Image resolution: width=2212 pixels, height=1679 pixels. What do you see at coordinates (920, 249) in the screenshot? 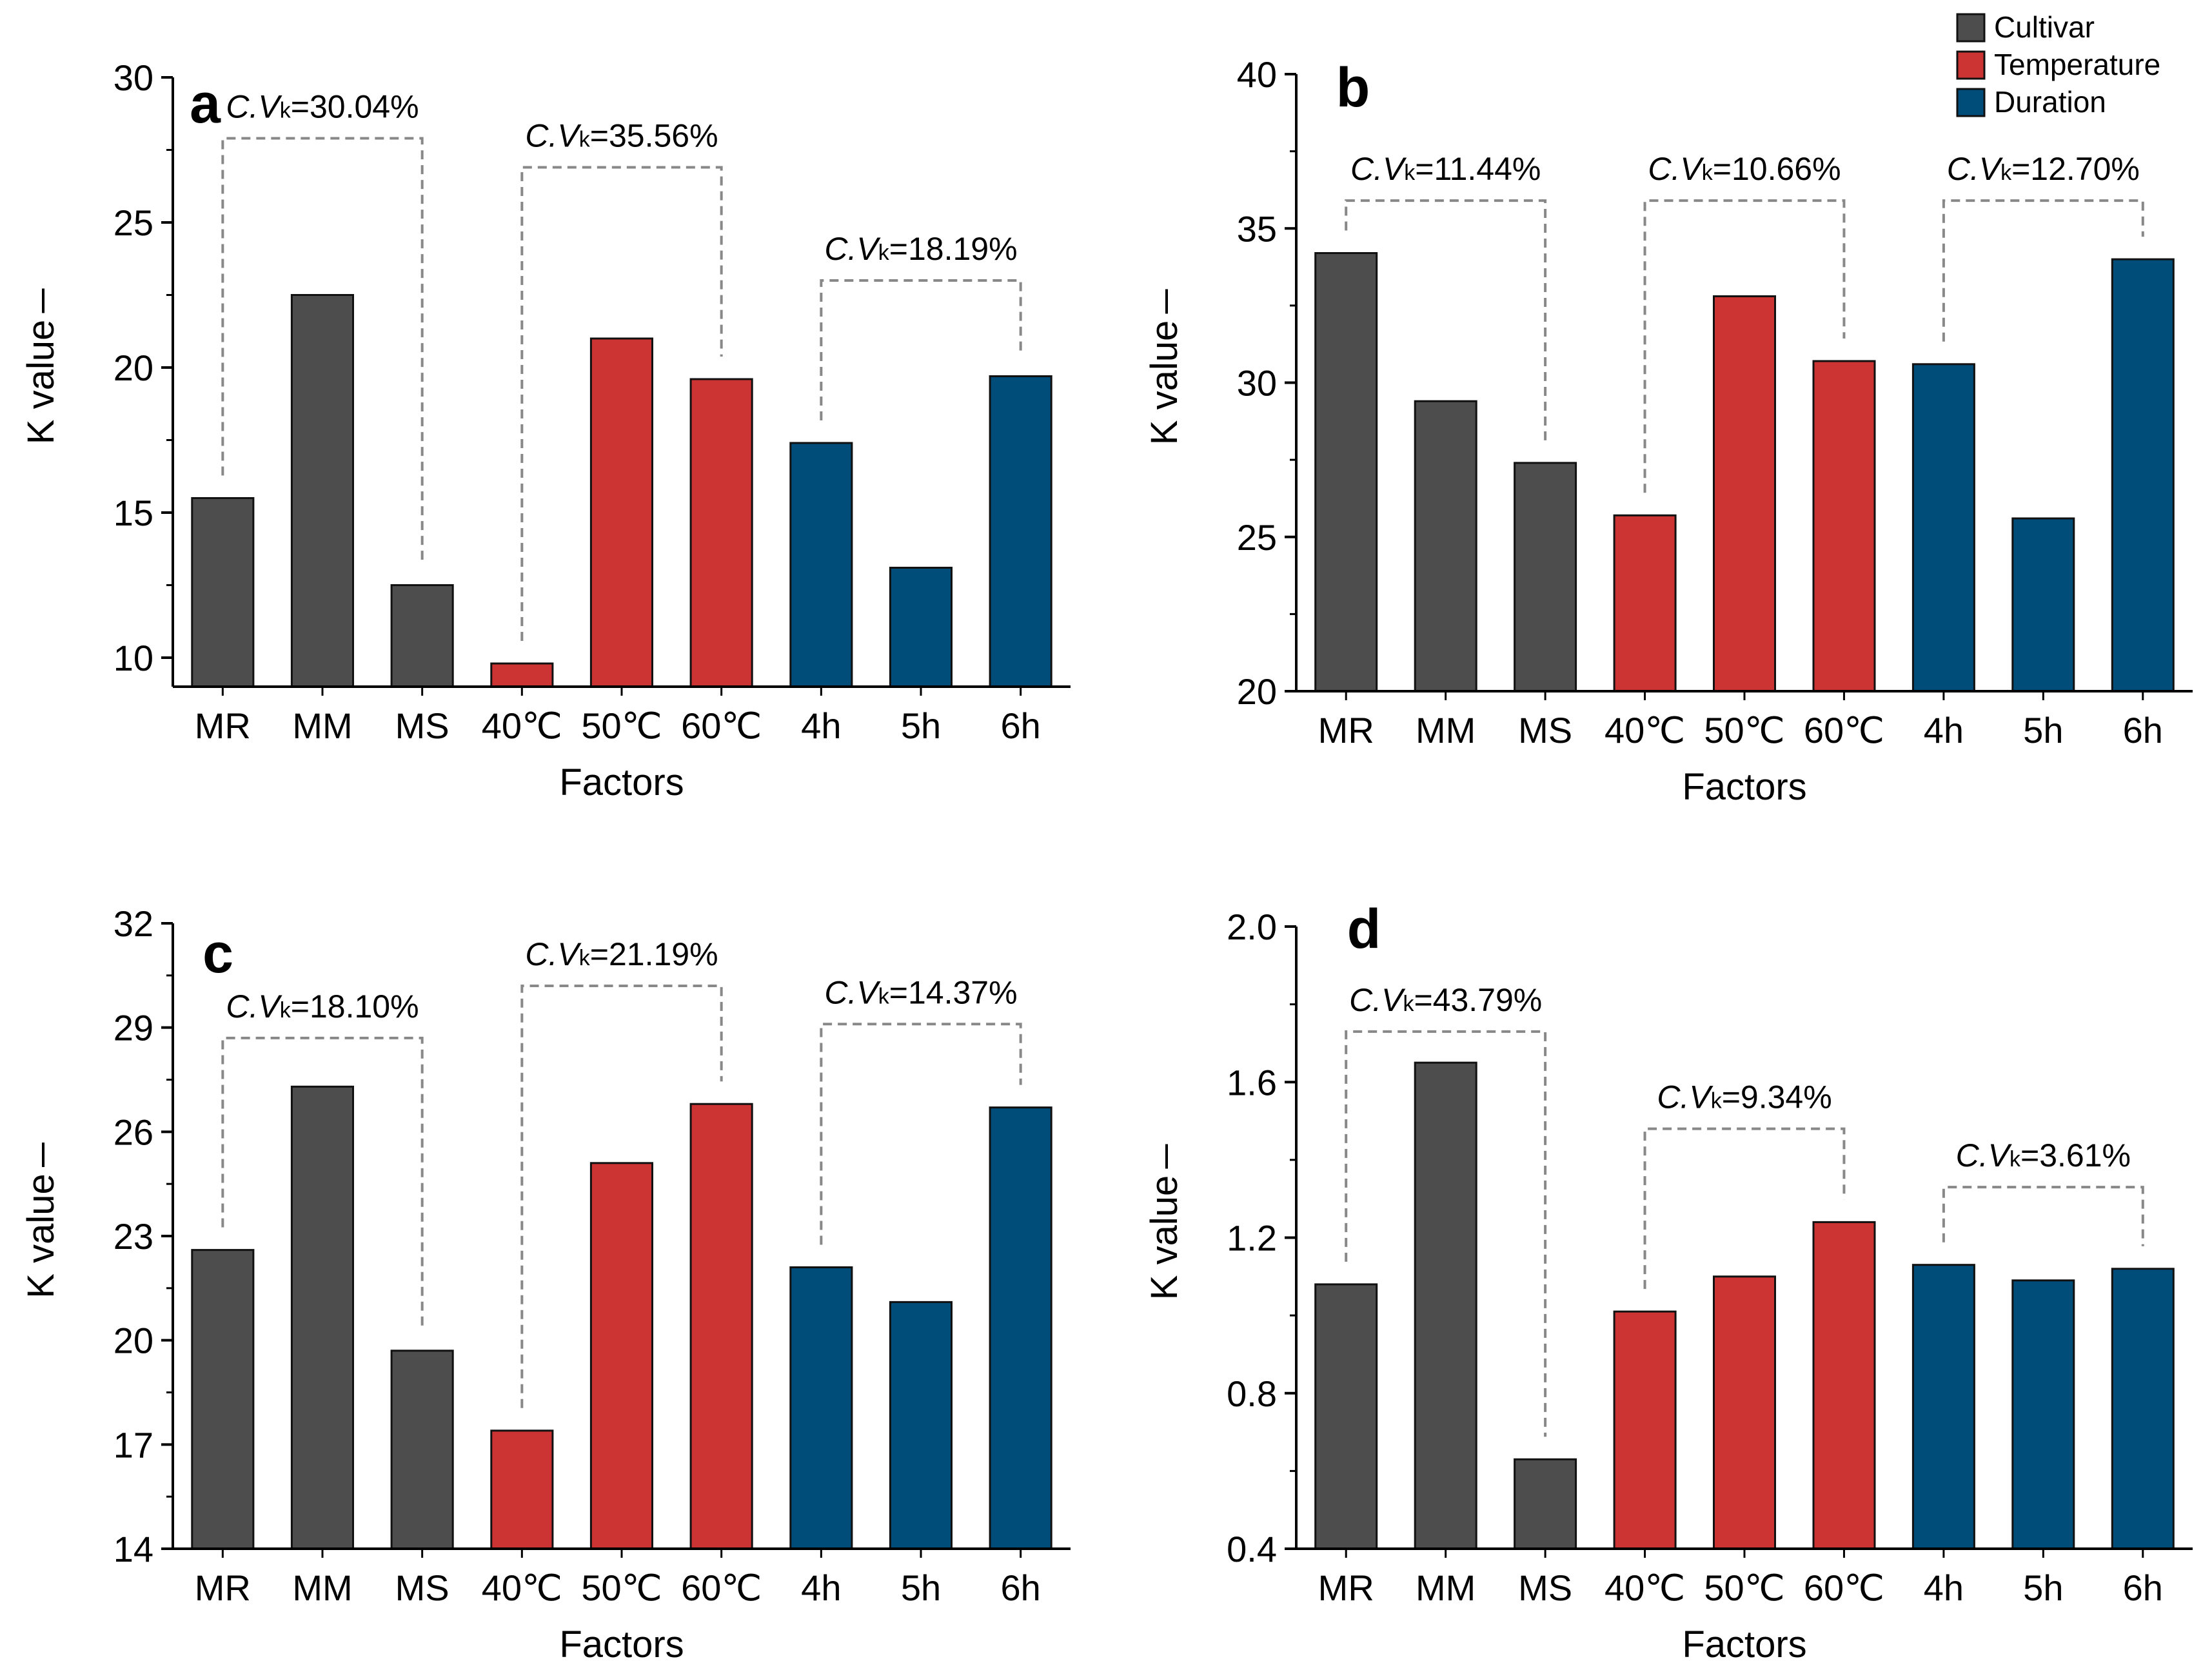
I see `cv-annotation-2: C.Vk=18.19%` at bounding box center [920, 249].